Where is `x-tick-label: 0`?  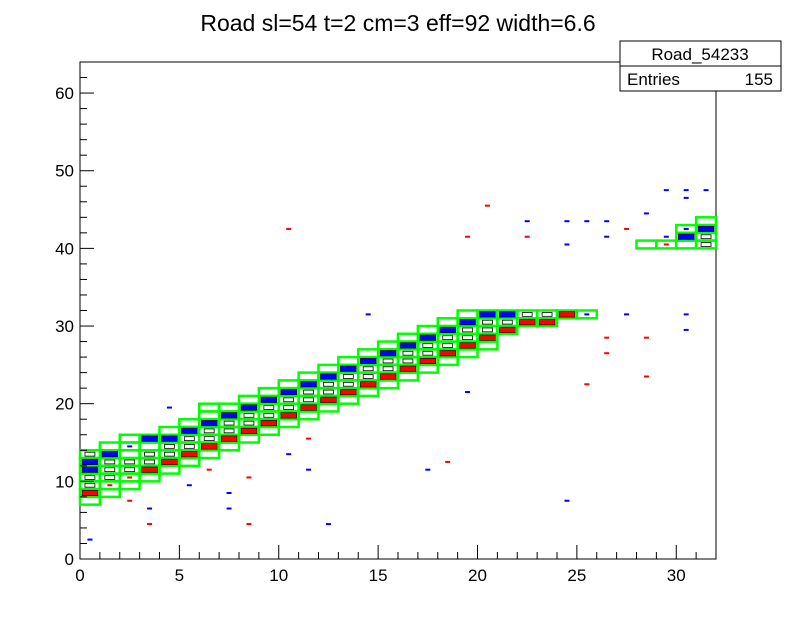
x-tick-label: 0 is located at coordinates (79, 575).